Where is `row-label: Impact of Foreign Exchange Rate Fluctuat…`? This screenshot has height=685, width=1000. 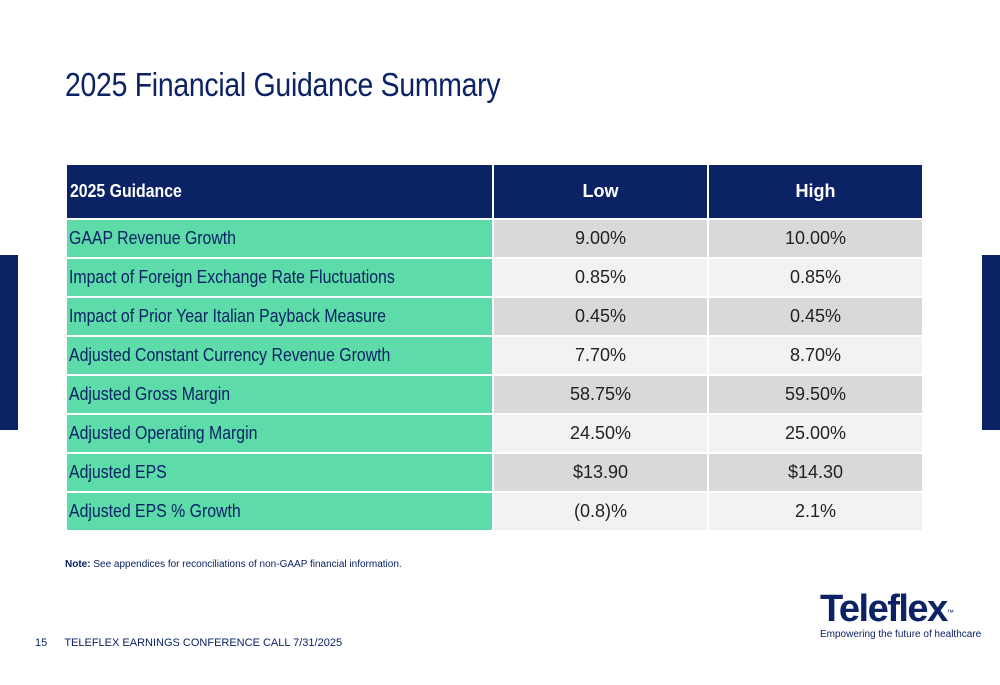
row-label: Impact of Foreign Exchange Rate Fluctuat… is located at coordinates (279, 277).